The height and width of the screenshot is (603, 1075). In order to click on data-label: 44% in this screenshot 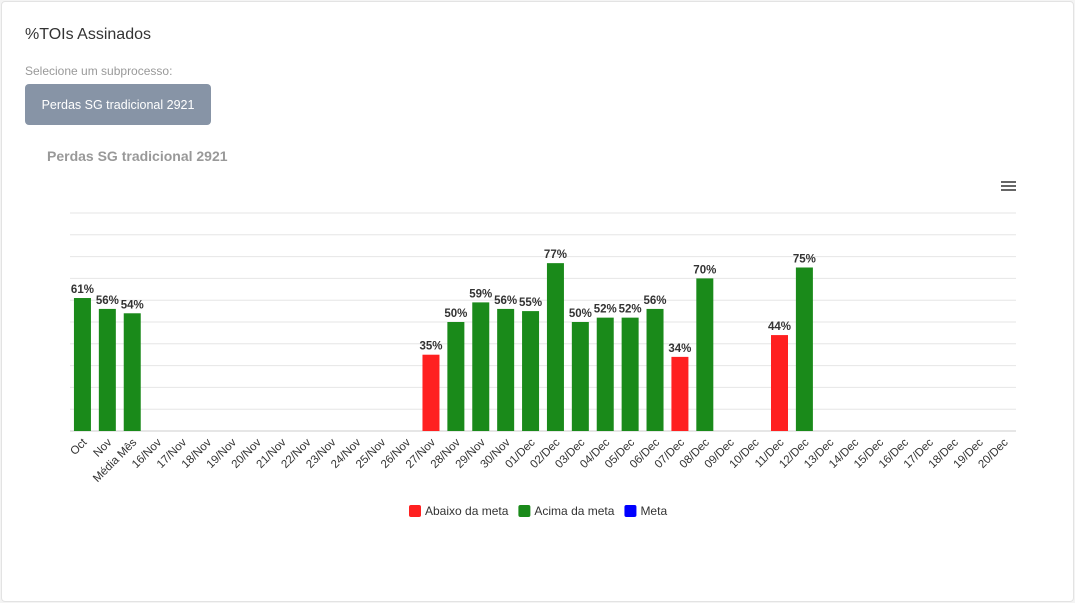, I will do `click(779, 327)`.